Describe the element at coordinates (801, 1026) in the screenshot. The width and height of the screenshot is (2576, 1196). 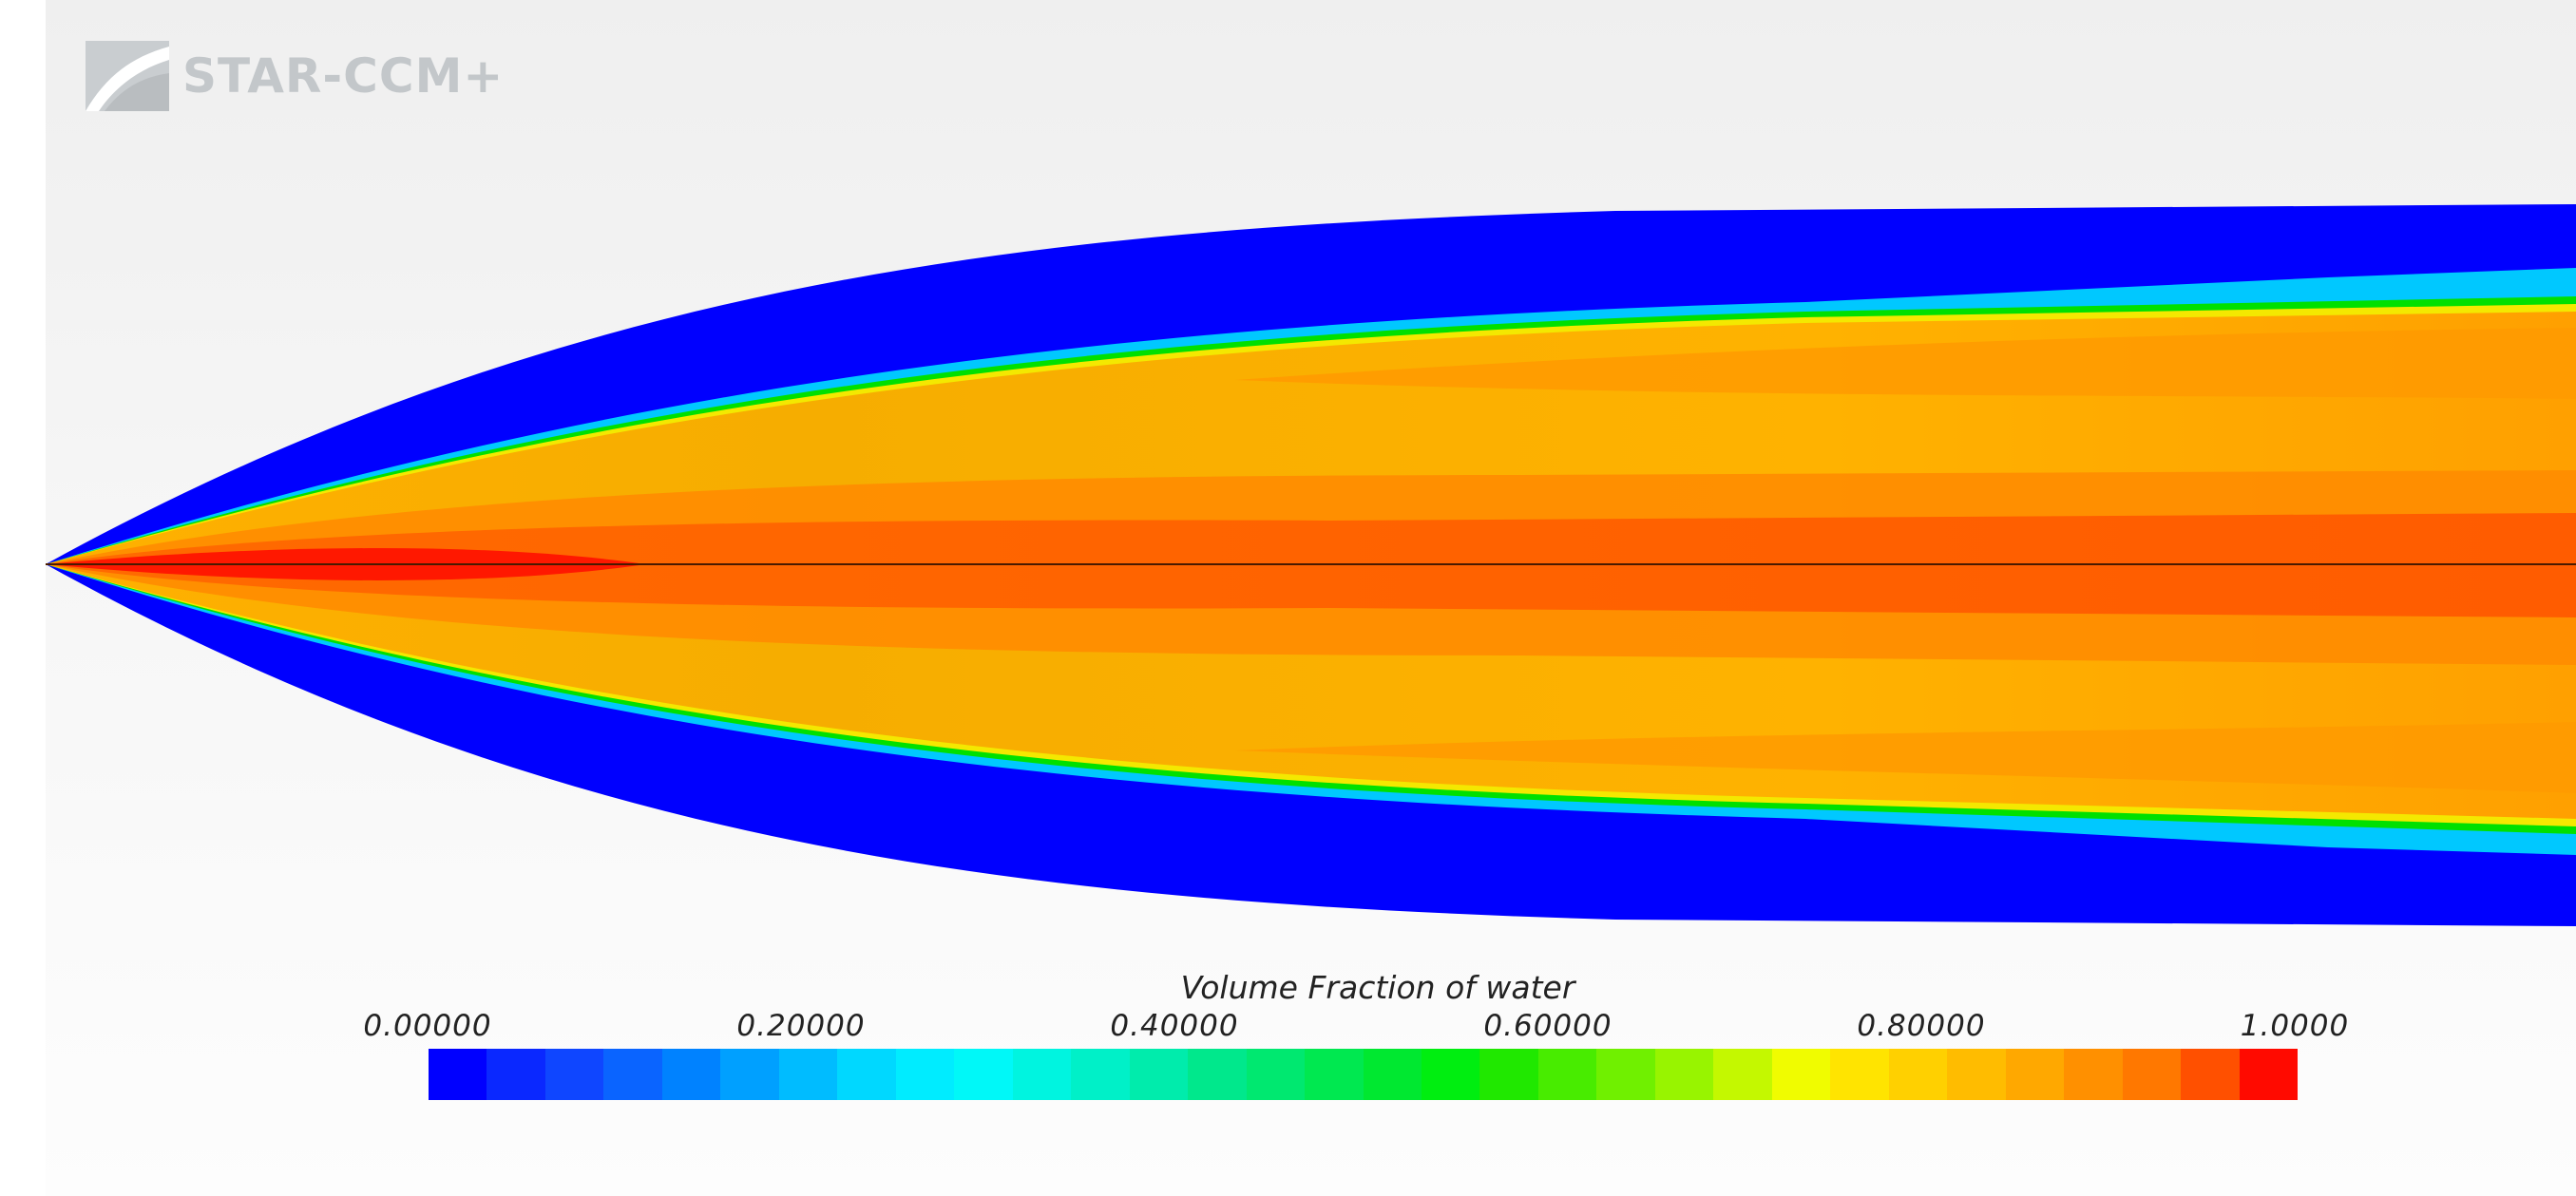
I see `legend-tick-label: 0.20000` at that location.